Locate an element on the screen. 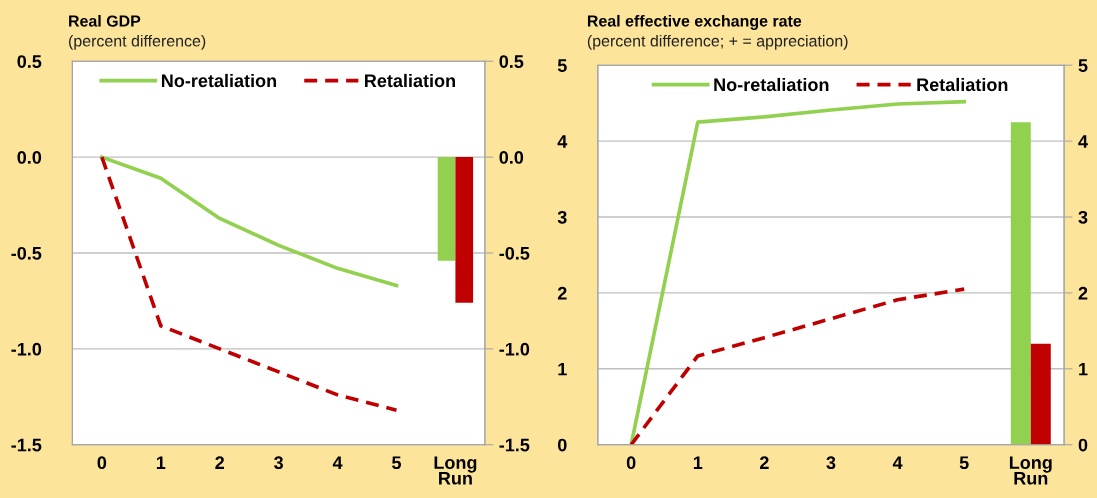 Image resolution: width=1097 pixels, height=498 pixels. y-tick-label: -1.0 is located at coordinates (26, 349).